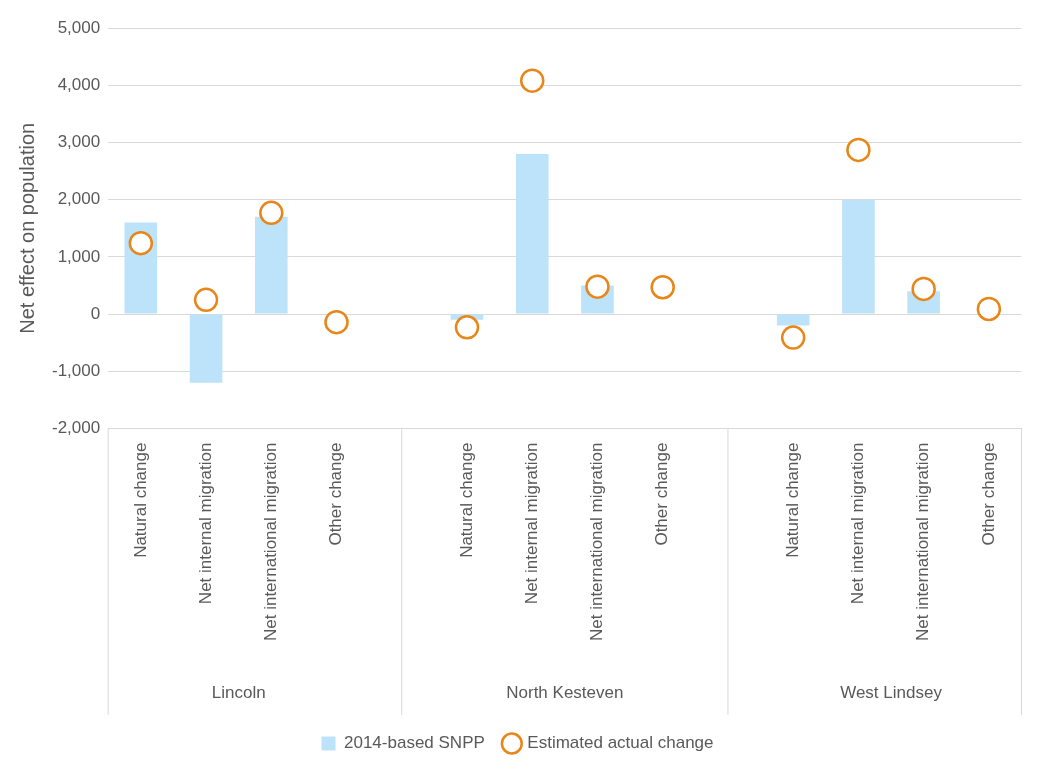  What do you see at coordinates (620, 743) in the screenshot?
I see `legend-label: Estimated actual change` at bounding box center [620, 743].